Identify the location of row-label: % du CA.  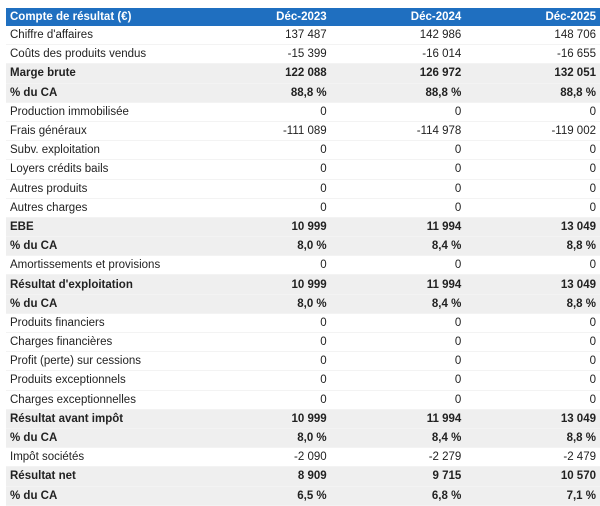
(101, 246).